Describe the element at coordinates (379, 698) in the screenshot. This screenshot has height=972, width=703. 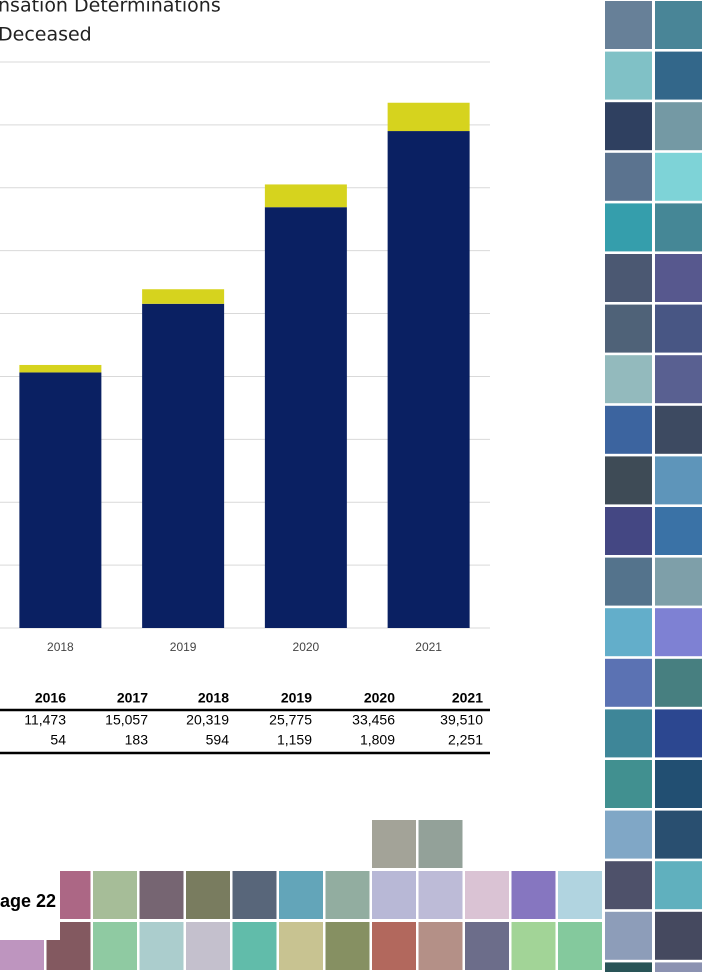
I see `table-header: 2020` at that location.